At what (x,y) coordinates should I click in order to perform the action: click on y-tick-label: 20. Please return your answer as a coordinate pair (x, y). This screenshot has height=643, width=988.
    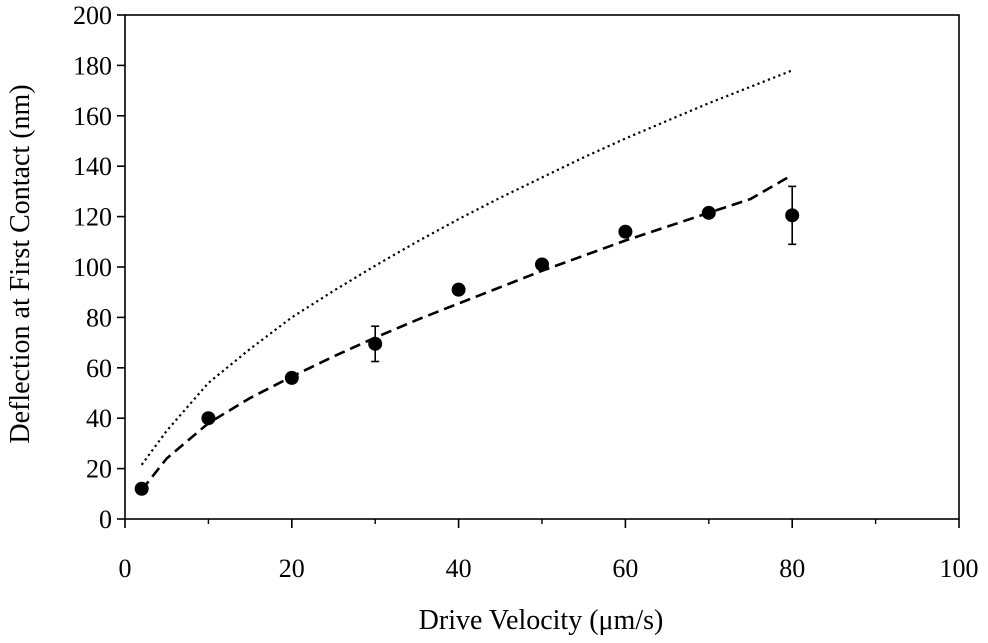
    Looking at the image, I should click on (99, 469).